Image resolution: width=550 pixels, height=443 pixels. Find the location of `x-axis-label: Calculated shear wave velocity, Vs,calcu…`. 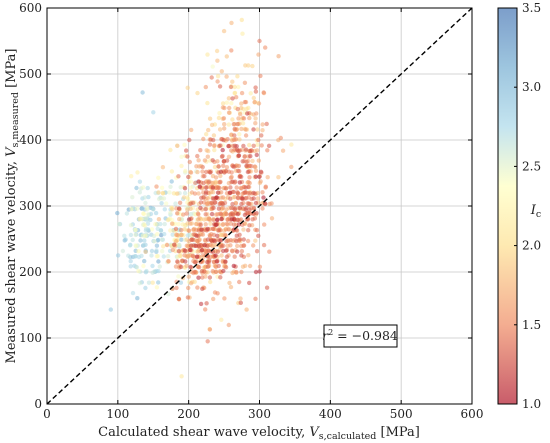

x-axis-label: Calculated shear wave velocity, Vs,calcu… is located at coordinates (259, 433).